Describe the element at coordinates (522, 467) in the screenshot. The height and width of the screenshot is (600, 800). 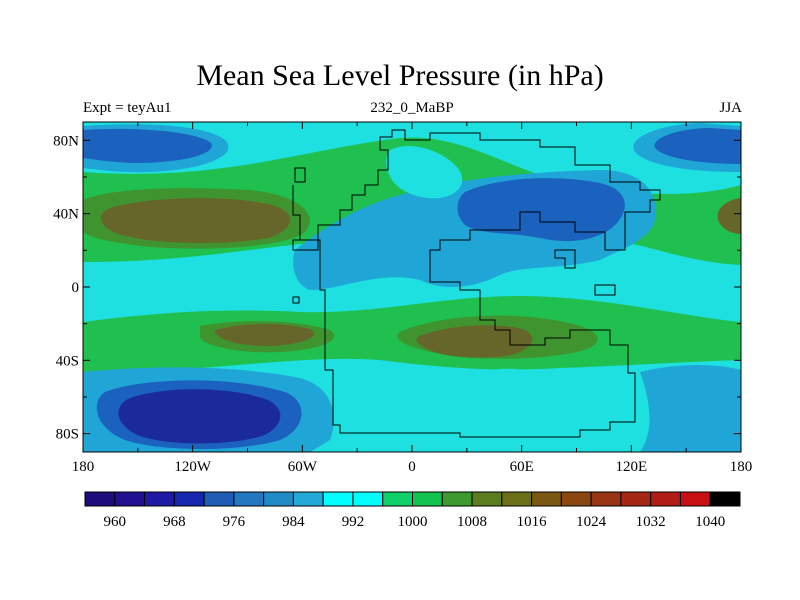
I see `x-tick-label-4: 60E` at that location.